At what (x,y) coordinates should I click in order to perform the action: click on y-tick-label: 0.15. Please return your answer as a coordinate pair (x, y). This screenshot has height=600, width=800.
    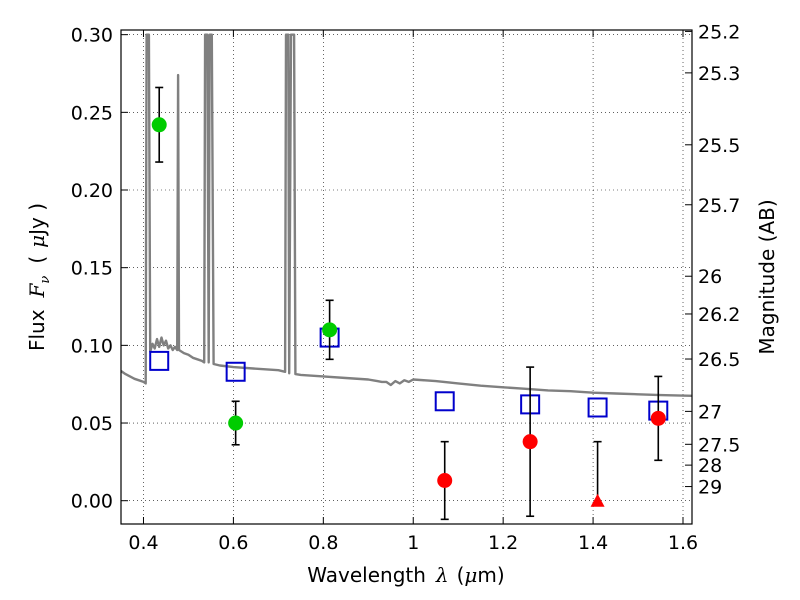
    Looking at the image, I should click on (92, 269).